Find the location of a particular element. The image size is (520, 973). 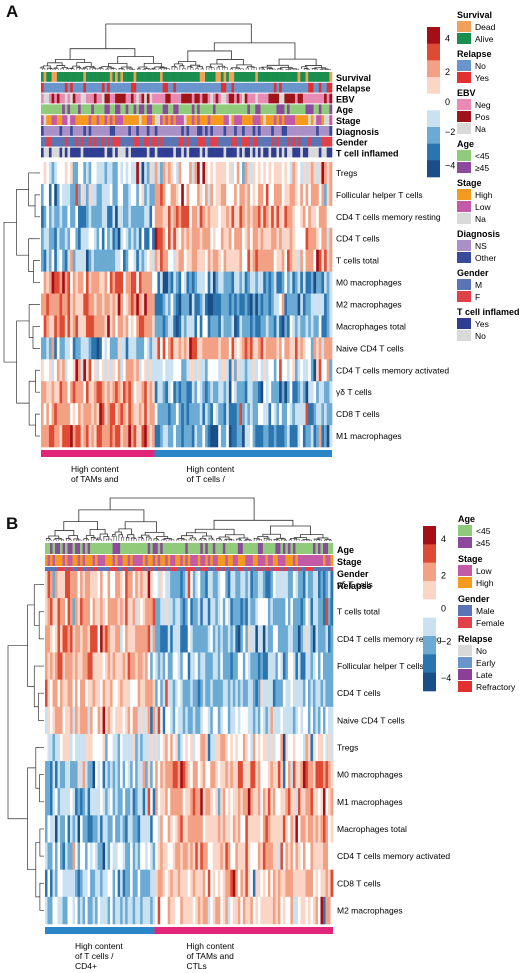

scale-tick-label: −2 is located at coordinates (446, 642).